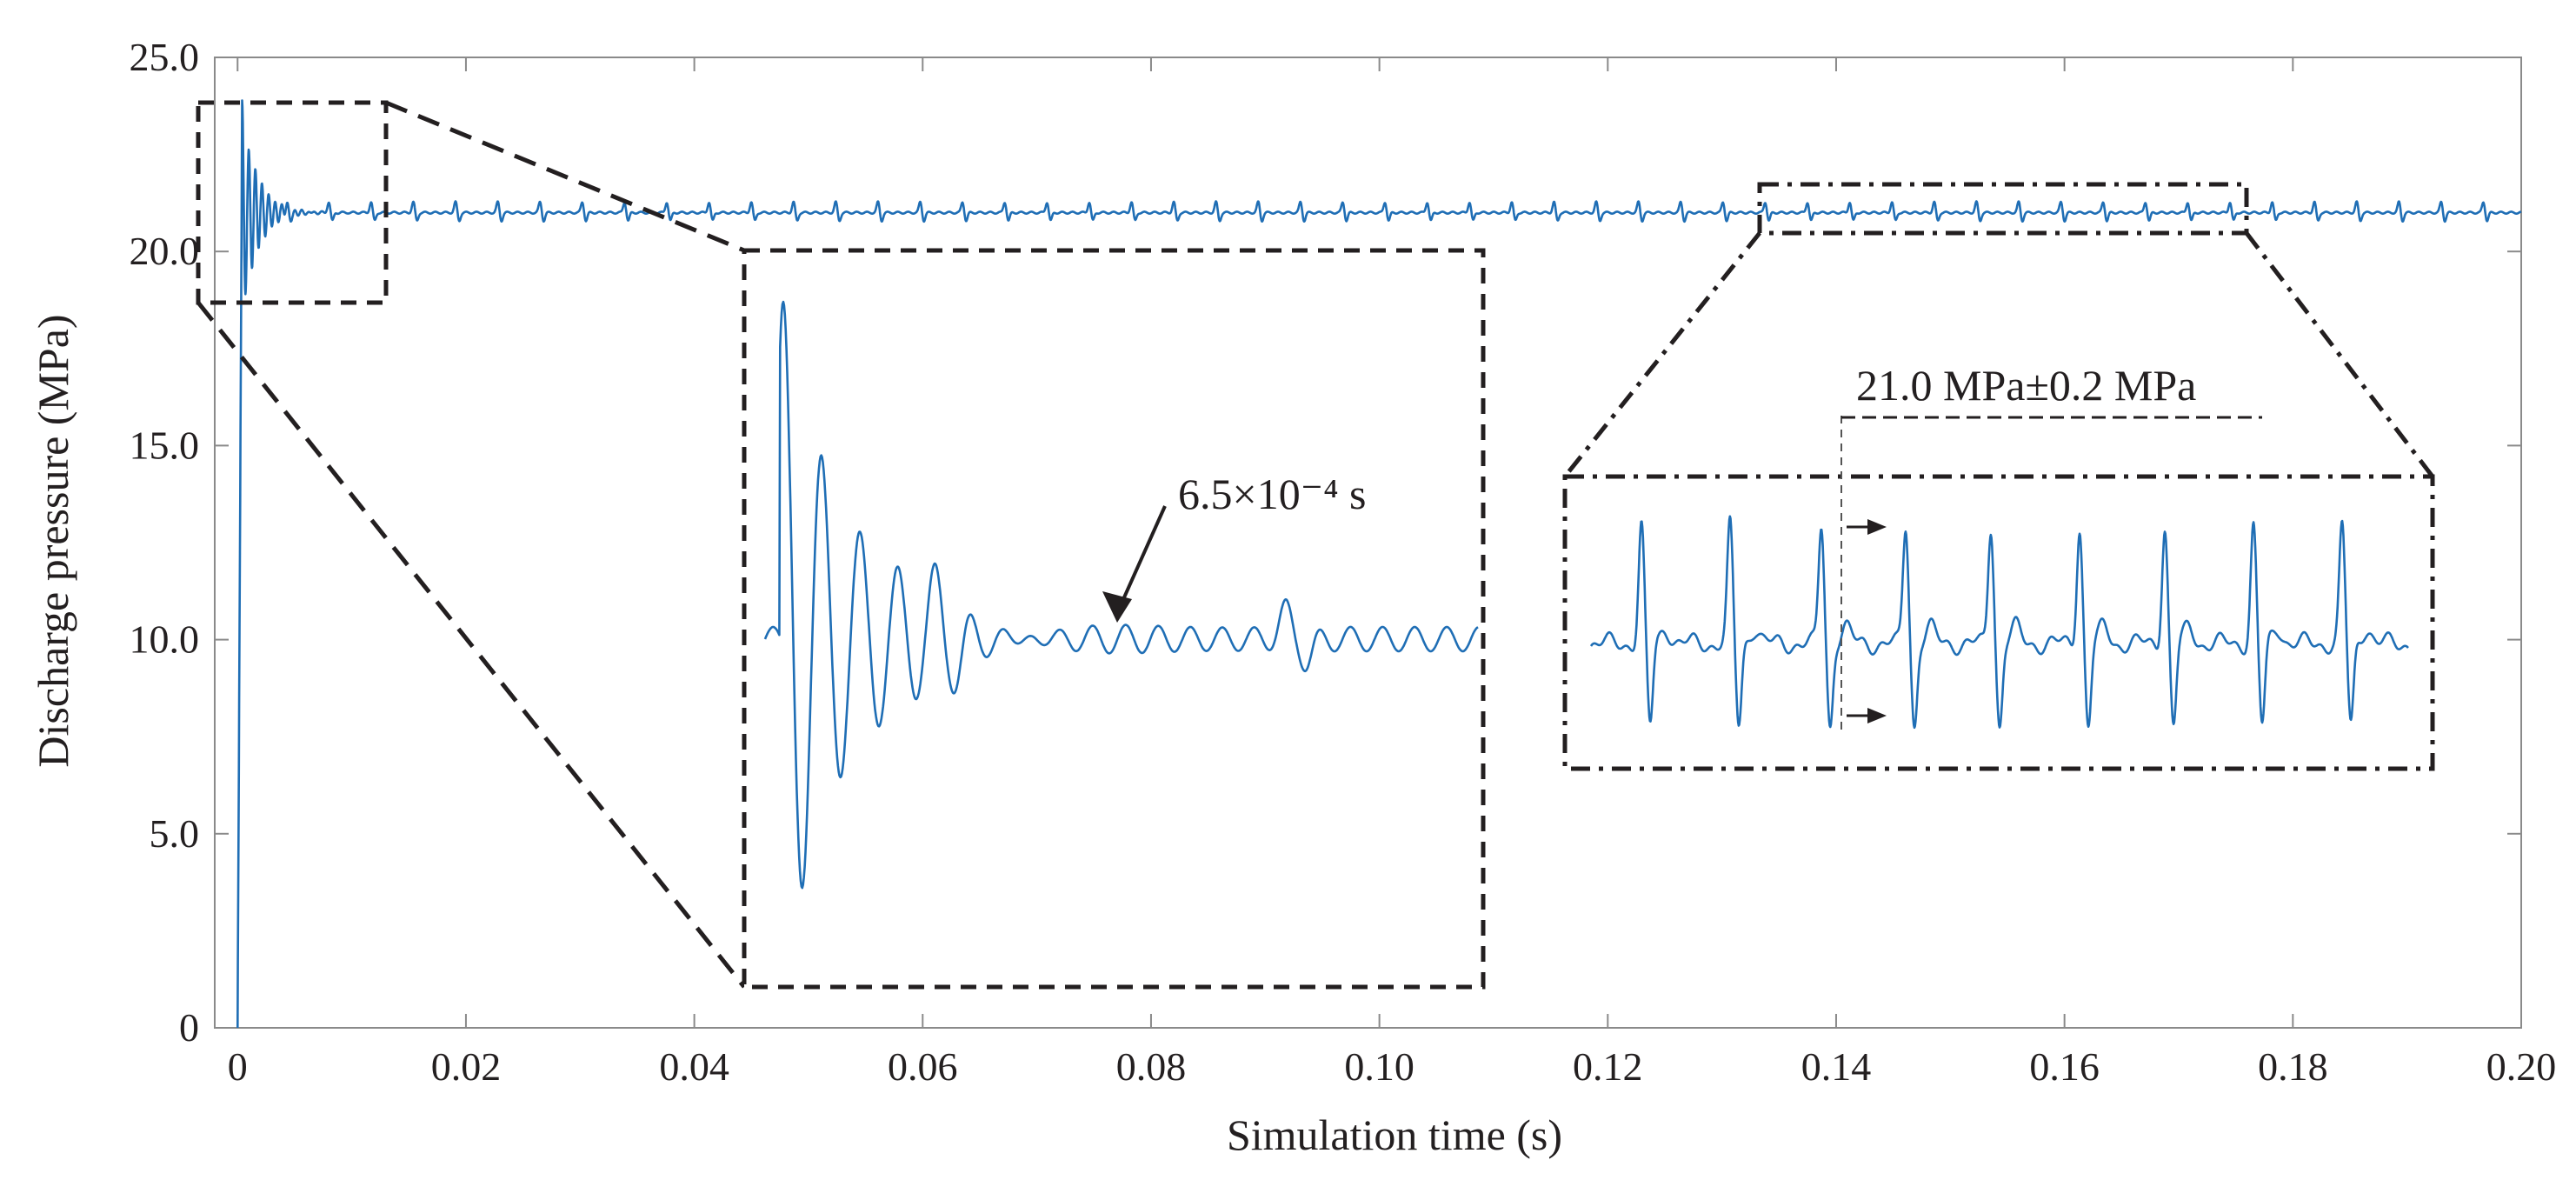 The height and width of the screenshot is (1180, 2576). I want to click on x-tick-label: 0.14, so click(1836, 1066).